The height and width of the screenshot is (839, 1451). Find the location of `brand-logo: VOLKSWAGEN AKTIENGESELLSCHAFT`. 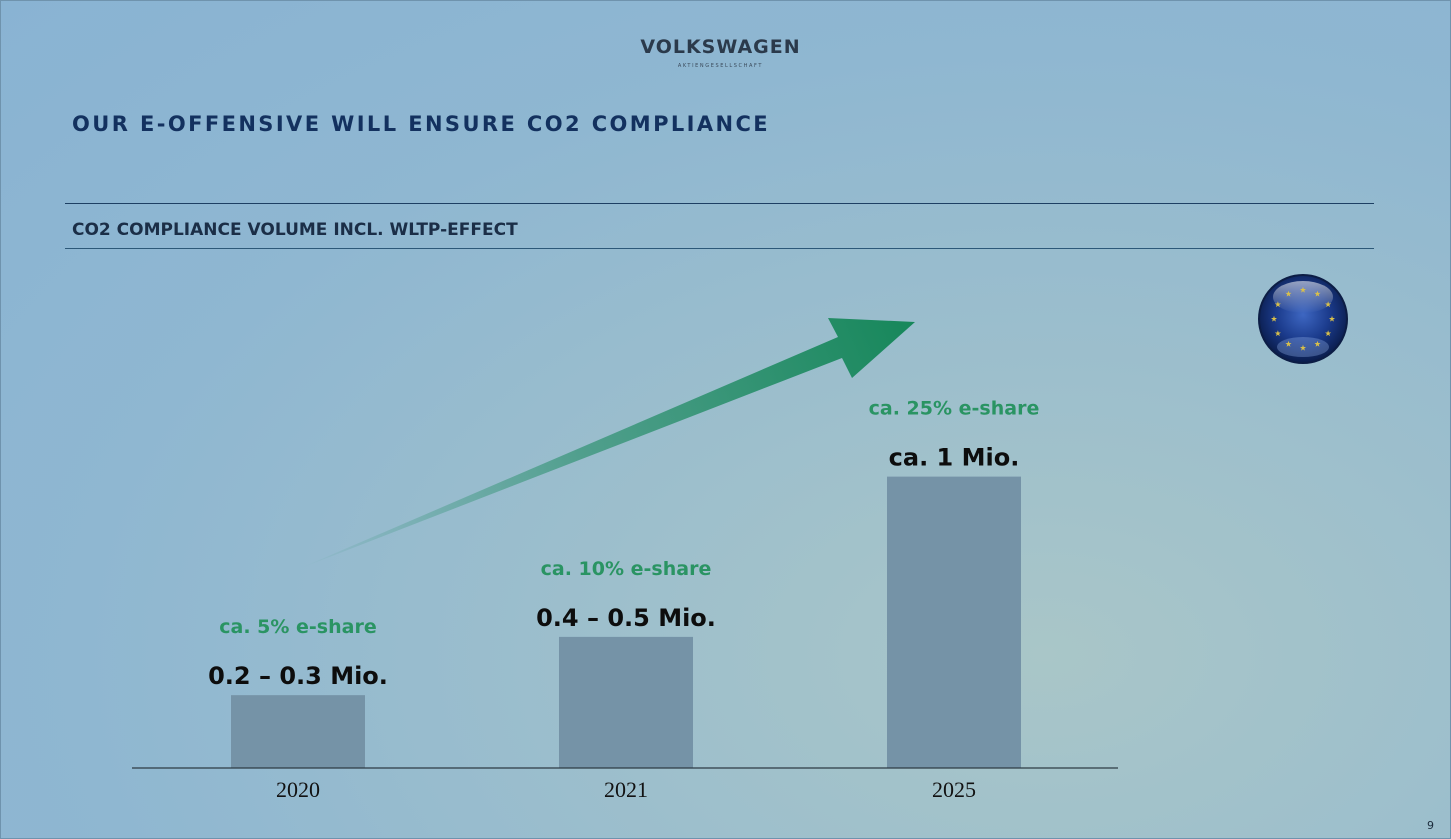

brand-logo: VOLKSWAGEN AKTIENGESELLSCHAFT is located at coordinates (720, 52).